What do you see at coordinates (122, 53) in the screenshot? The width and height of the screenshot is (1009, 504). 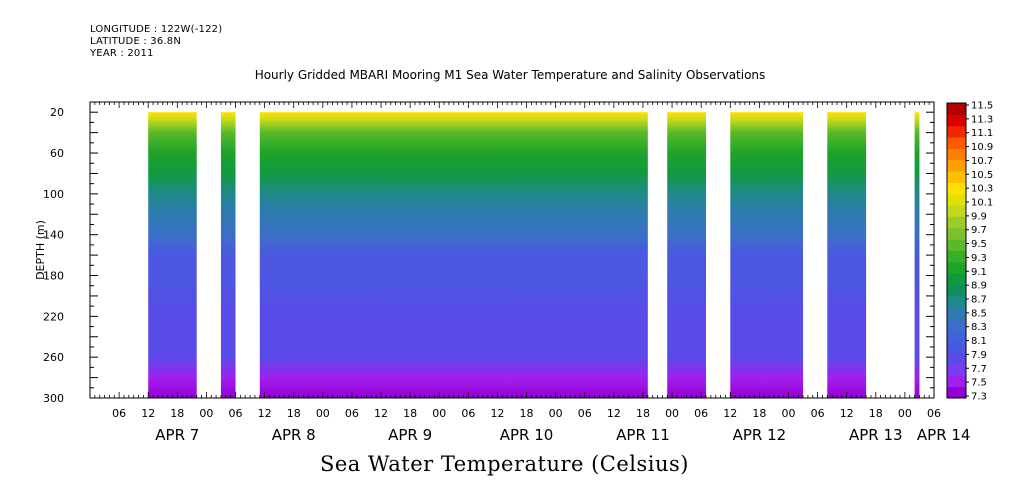 I see `year-label: YEAR : 2011` at bounding box center [122, 53].